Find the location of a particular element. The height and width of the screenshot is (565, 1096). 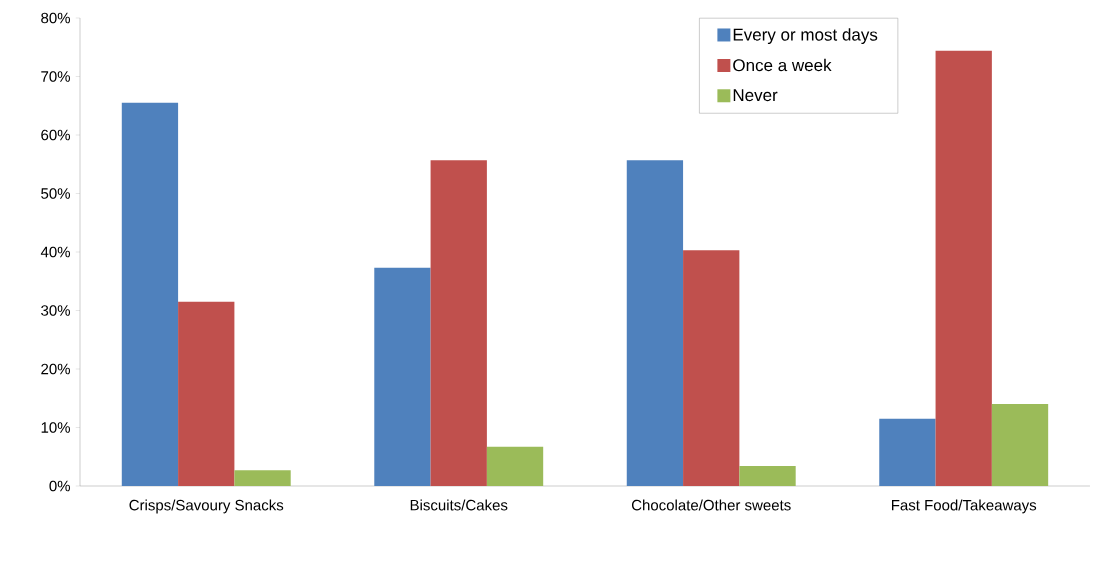

legend-label: Every or most days is located at coordinates (805, 36).